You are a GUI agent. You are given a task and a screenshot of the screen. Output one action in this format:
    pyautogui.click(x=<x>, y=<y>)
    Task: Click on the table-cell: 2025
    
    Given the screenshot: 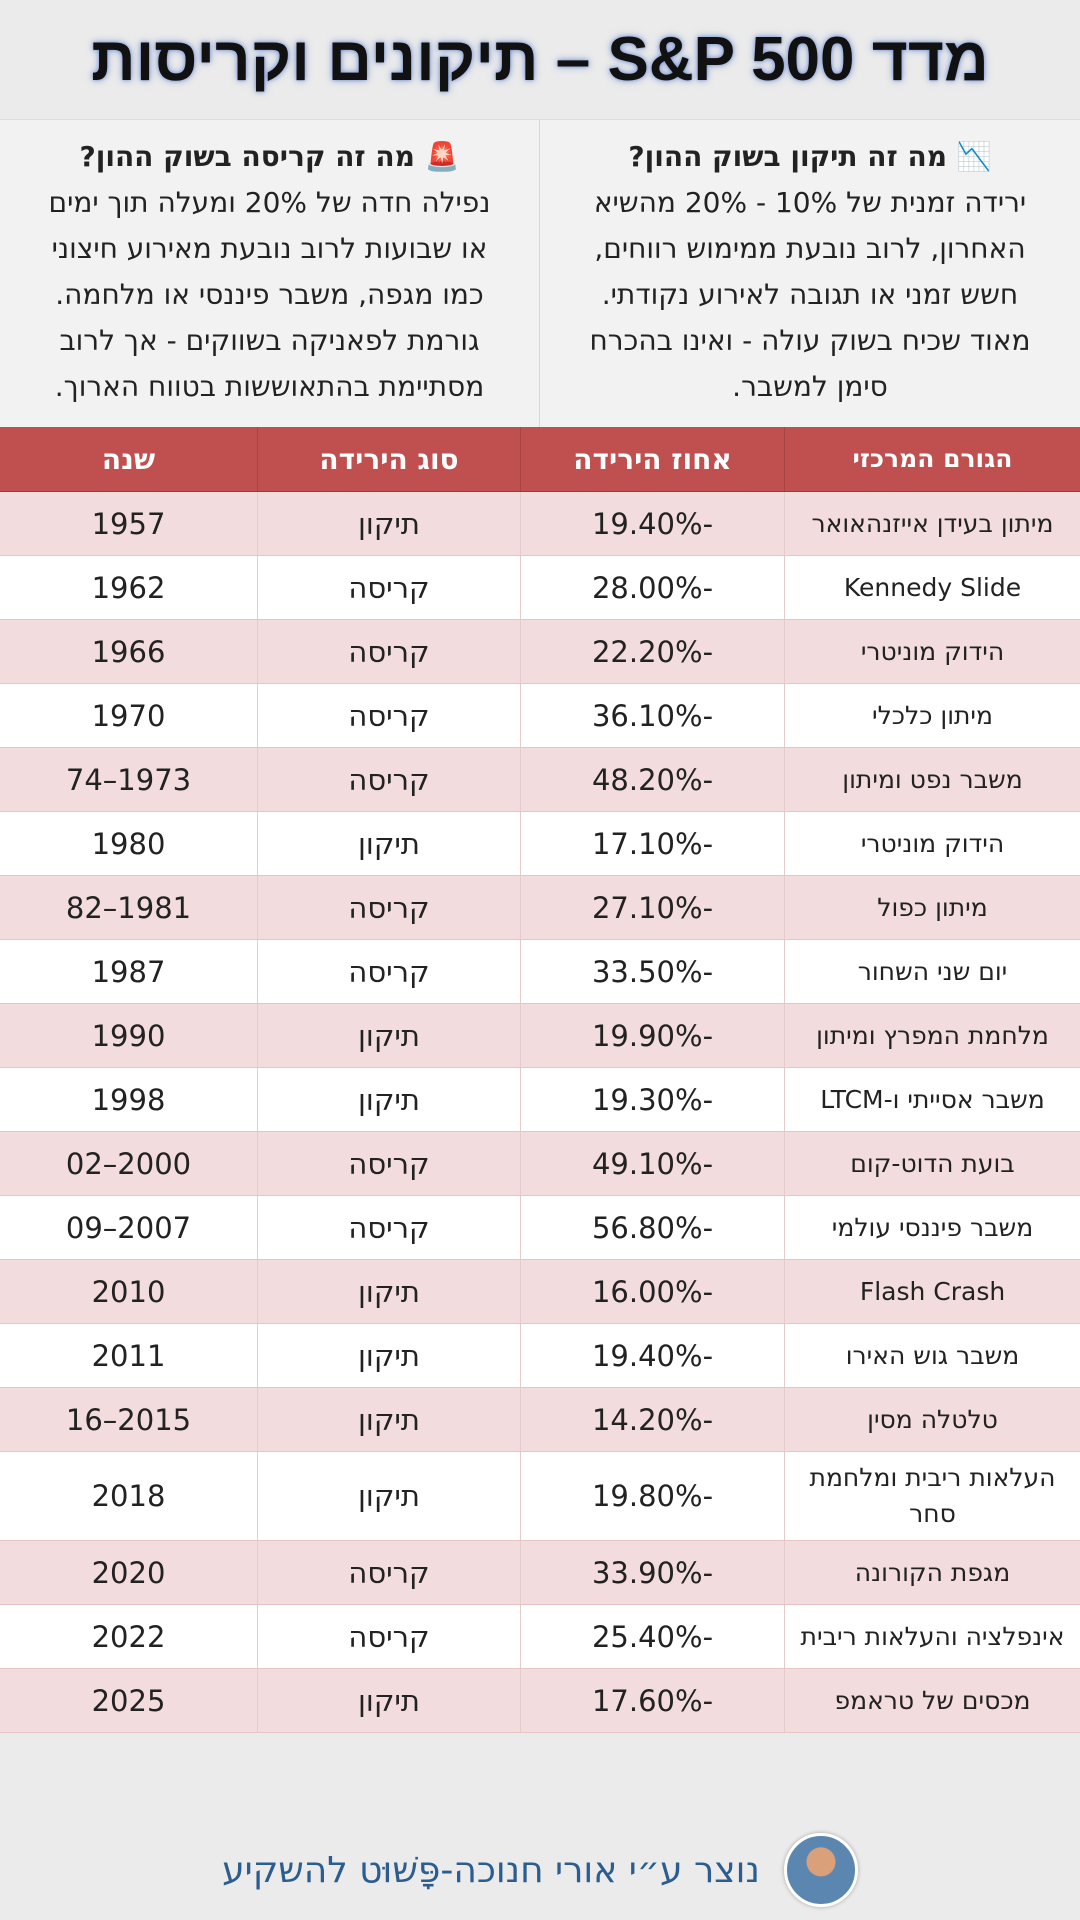 What is the action you would take?
    pyautogui.click(x=128, y=1700)
    